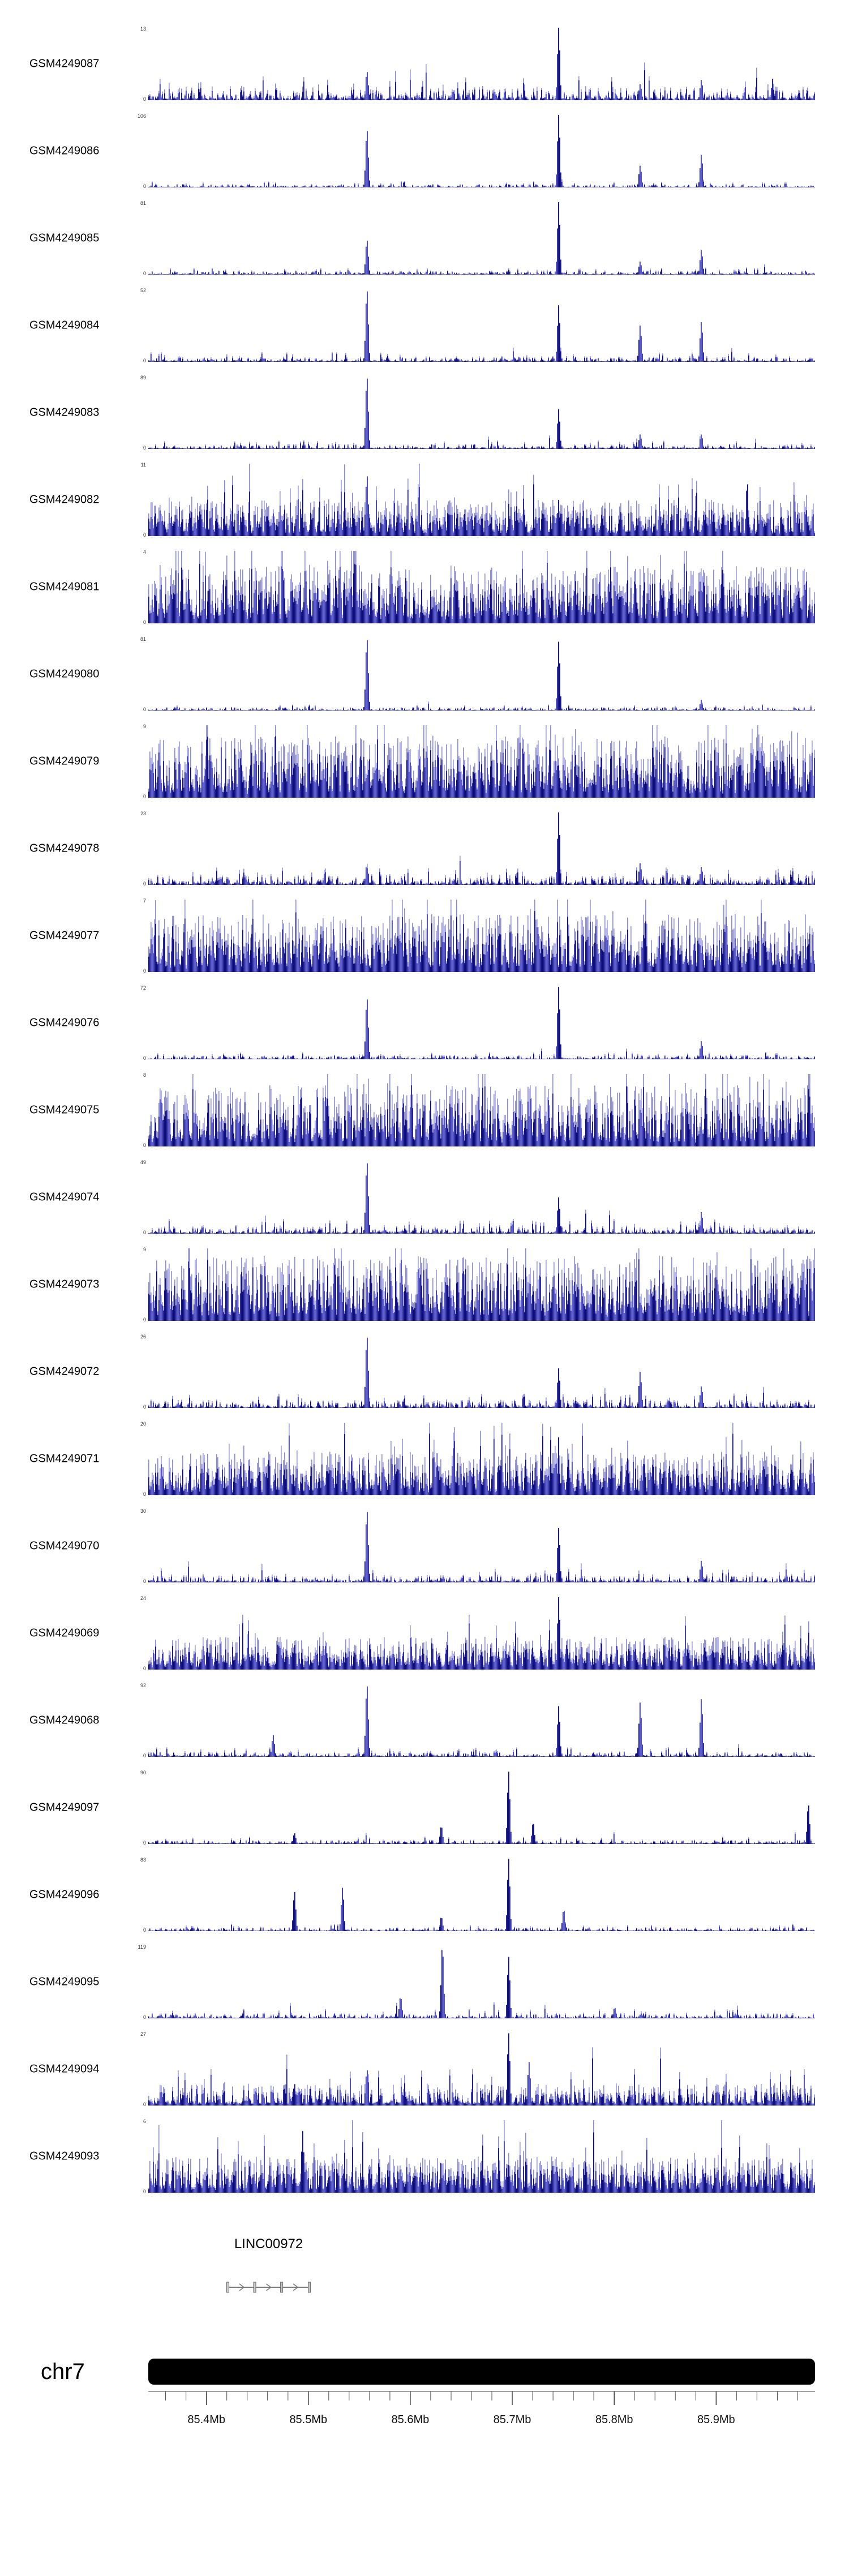 Image resolution: width=849 pixels, height=2576 pixels. What do you see at coordinates (64, 761) in the screenshot?
I see `track-label: GSM4249079` at bounding box center [64, 761].